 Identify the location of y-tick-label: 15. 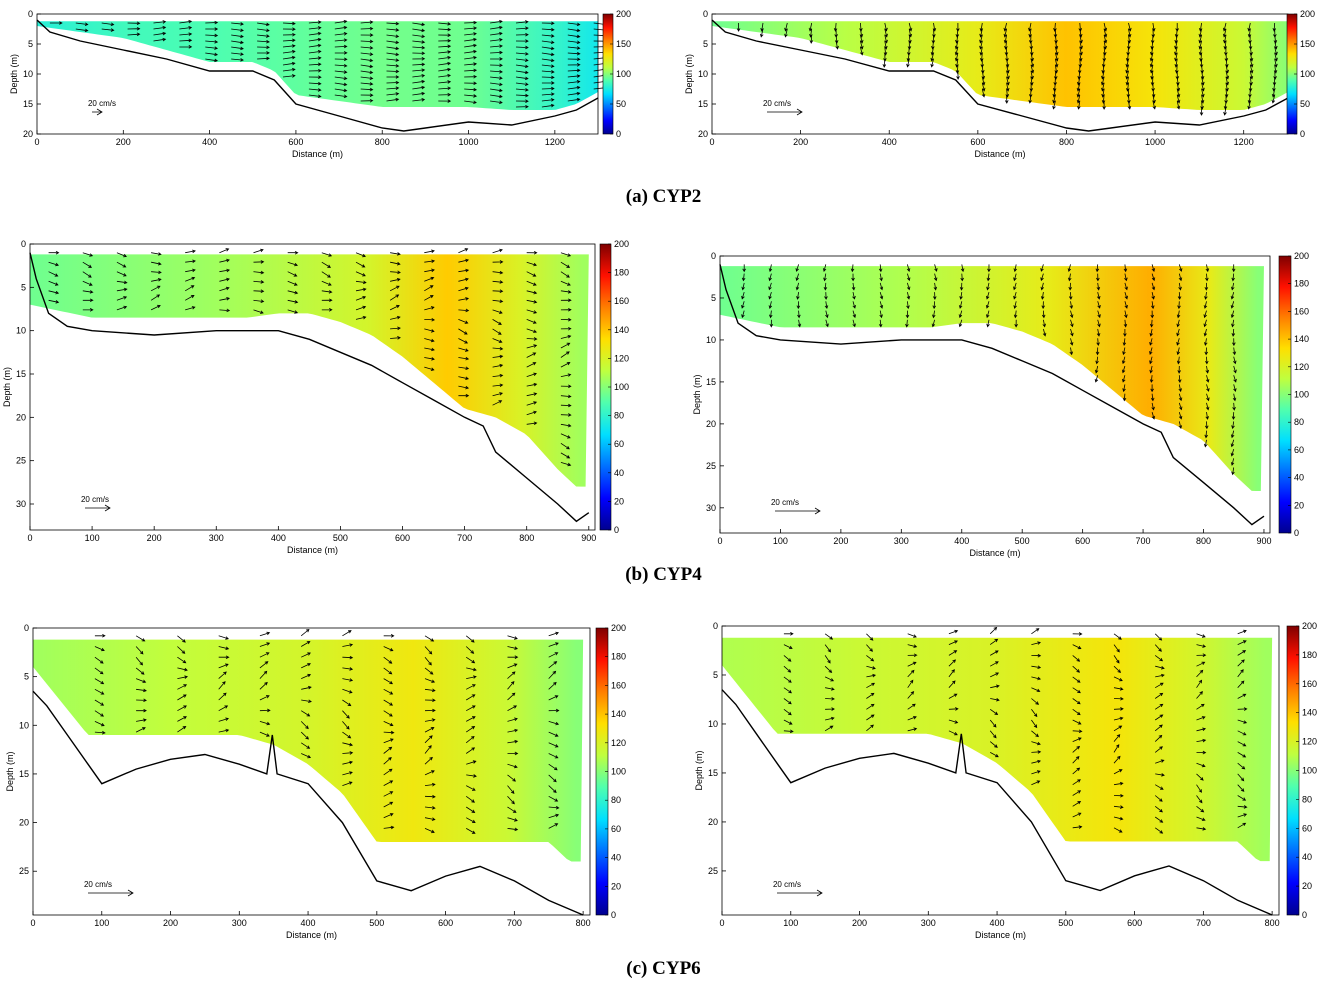
(24, 774).